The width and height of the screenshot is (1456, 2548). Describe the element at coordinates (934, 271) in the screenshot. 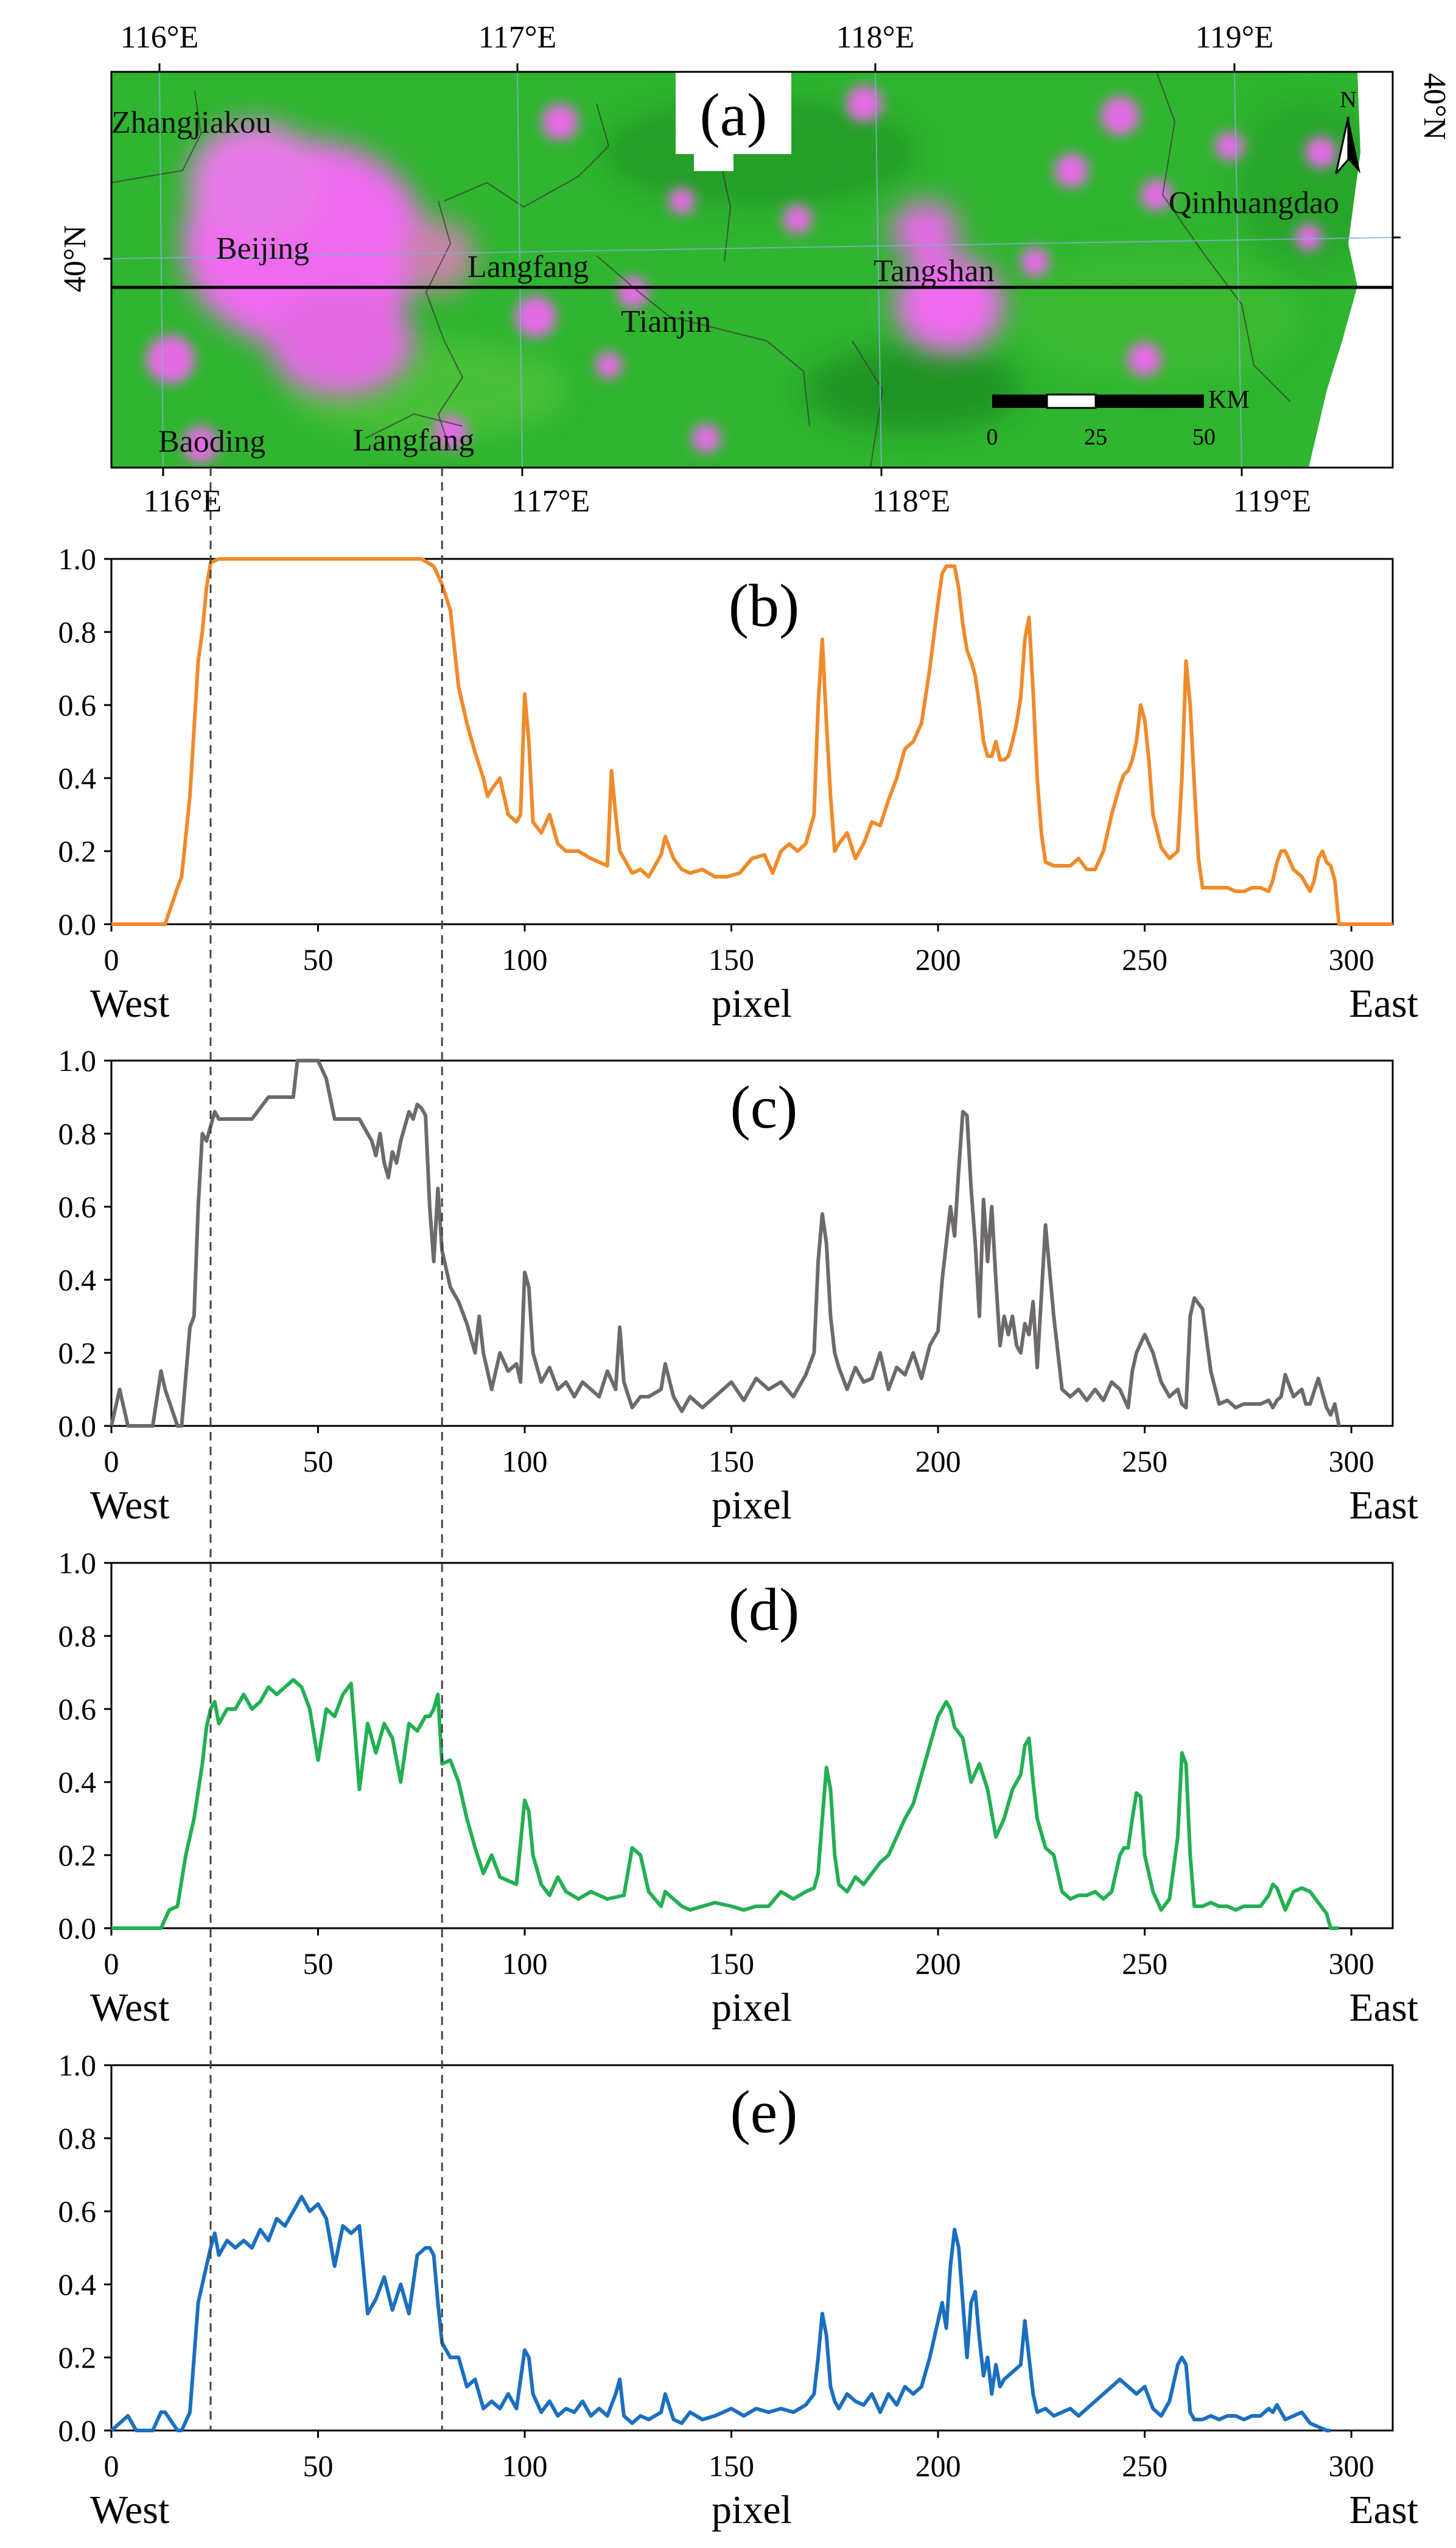

I see `city-label-tangshan: Tangshan` at that location.